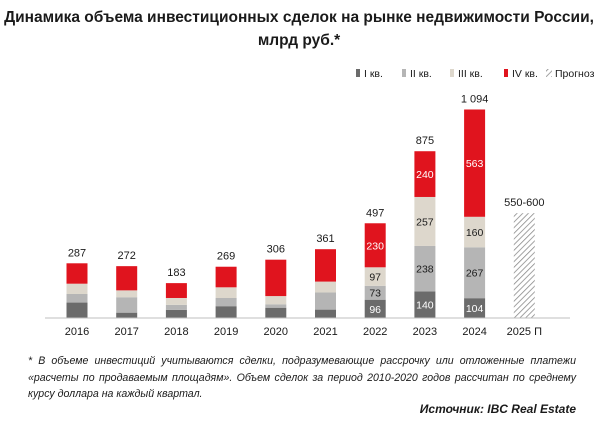 This screenshot has width=598, height=428. Describe the element at coordinates (226, 257) in the screenshot. I see `total-label: 269` at that location.